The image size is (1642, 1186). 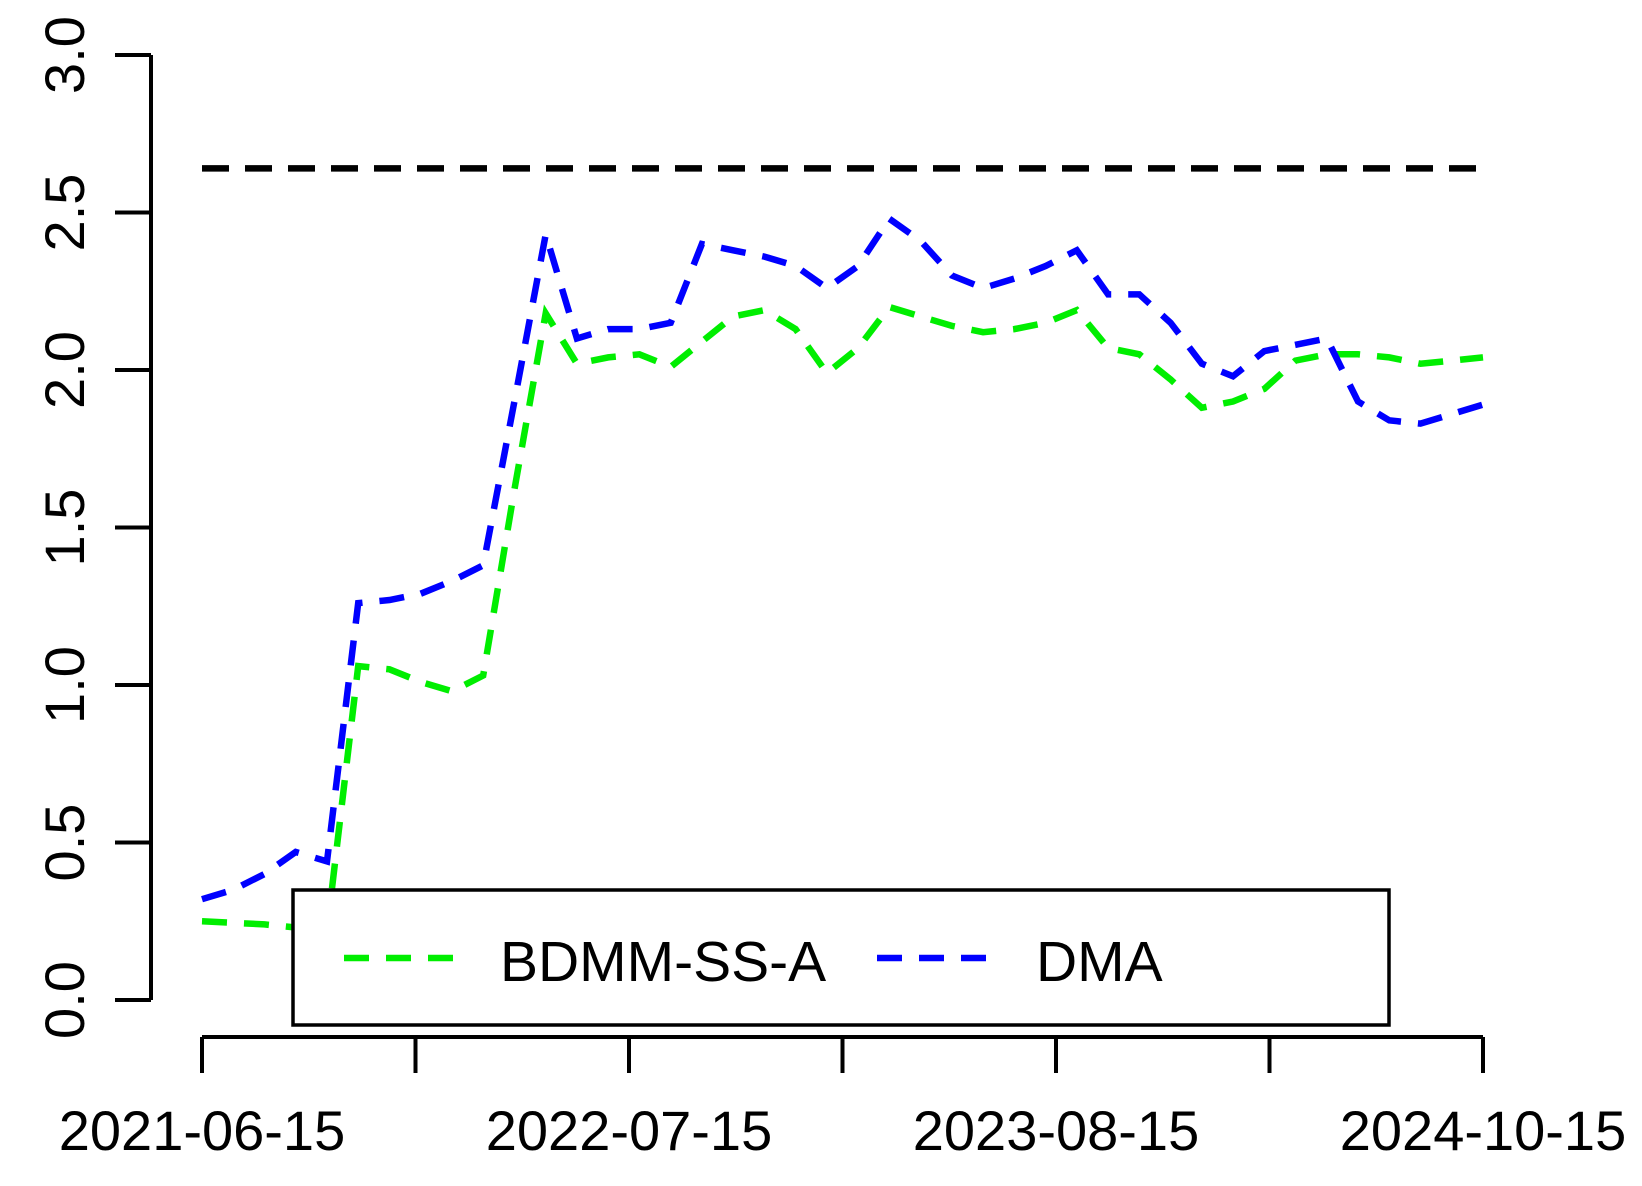 I want to click on legend-box, so click(x=841, y=957).